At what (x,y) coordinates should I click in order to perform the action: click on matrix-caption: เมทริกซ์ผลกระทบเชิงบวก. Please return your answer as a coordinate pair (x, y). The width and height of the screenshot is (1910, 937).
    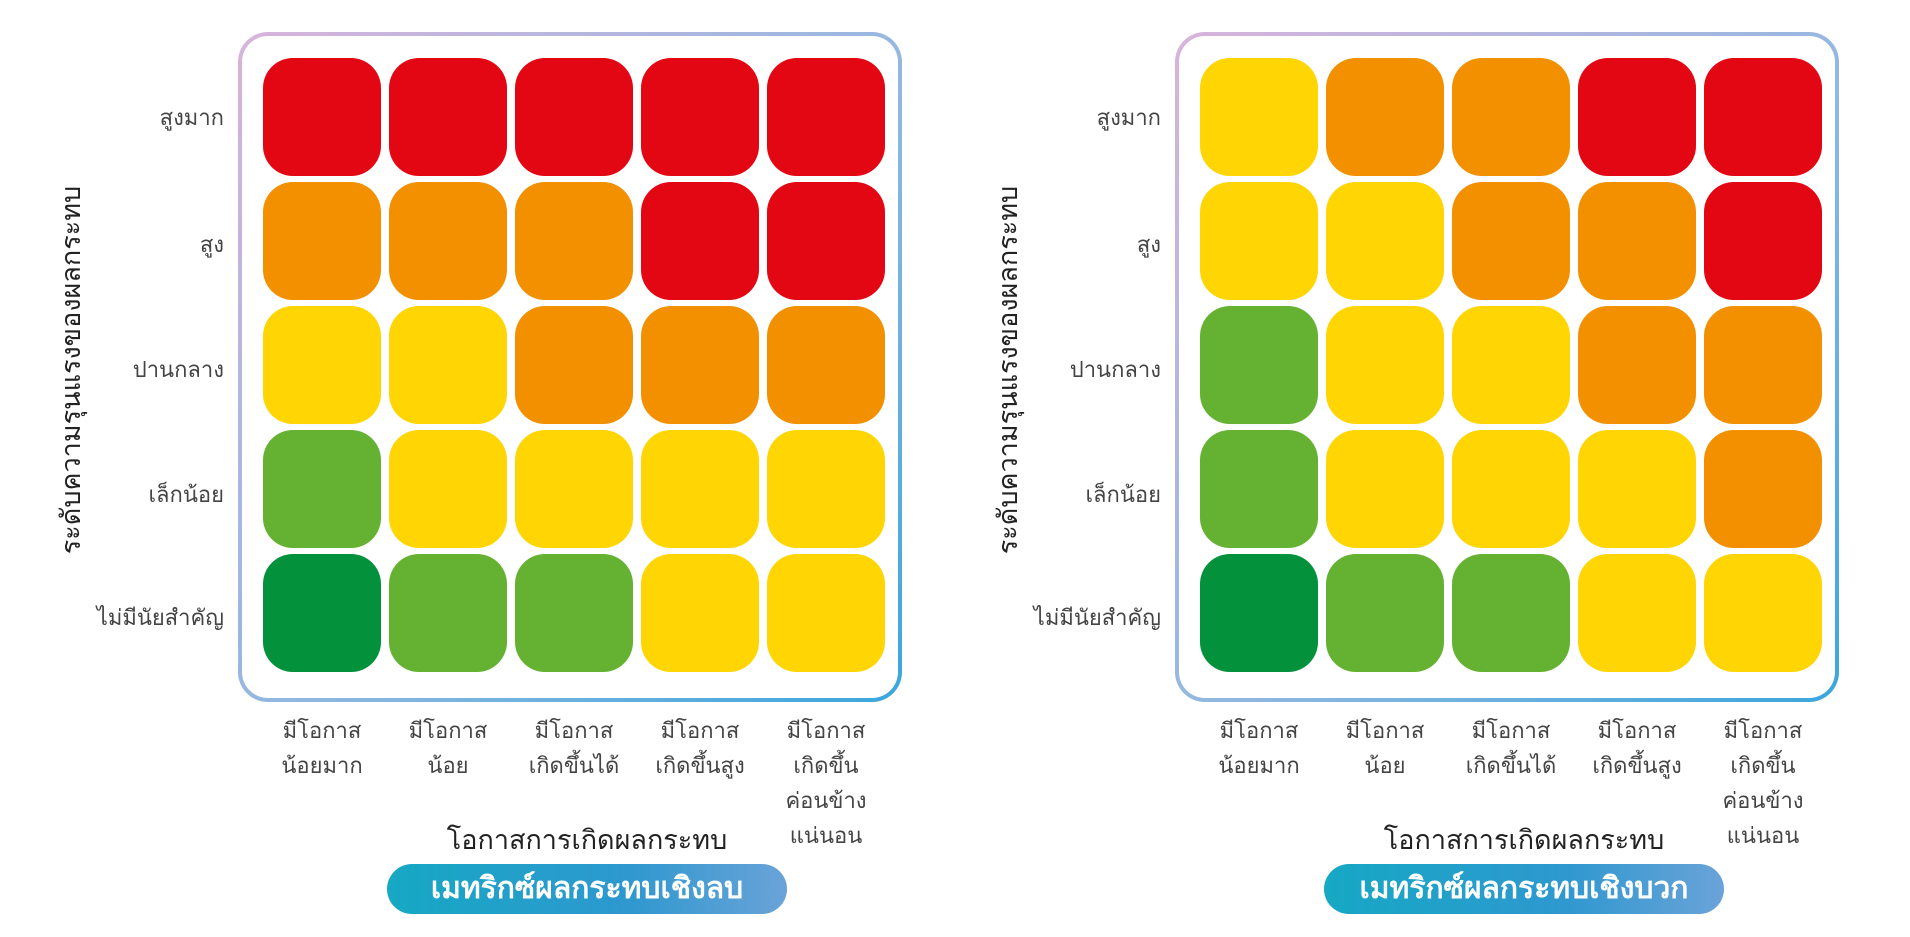
    Looking at the image, I should click on (1524, 889).